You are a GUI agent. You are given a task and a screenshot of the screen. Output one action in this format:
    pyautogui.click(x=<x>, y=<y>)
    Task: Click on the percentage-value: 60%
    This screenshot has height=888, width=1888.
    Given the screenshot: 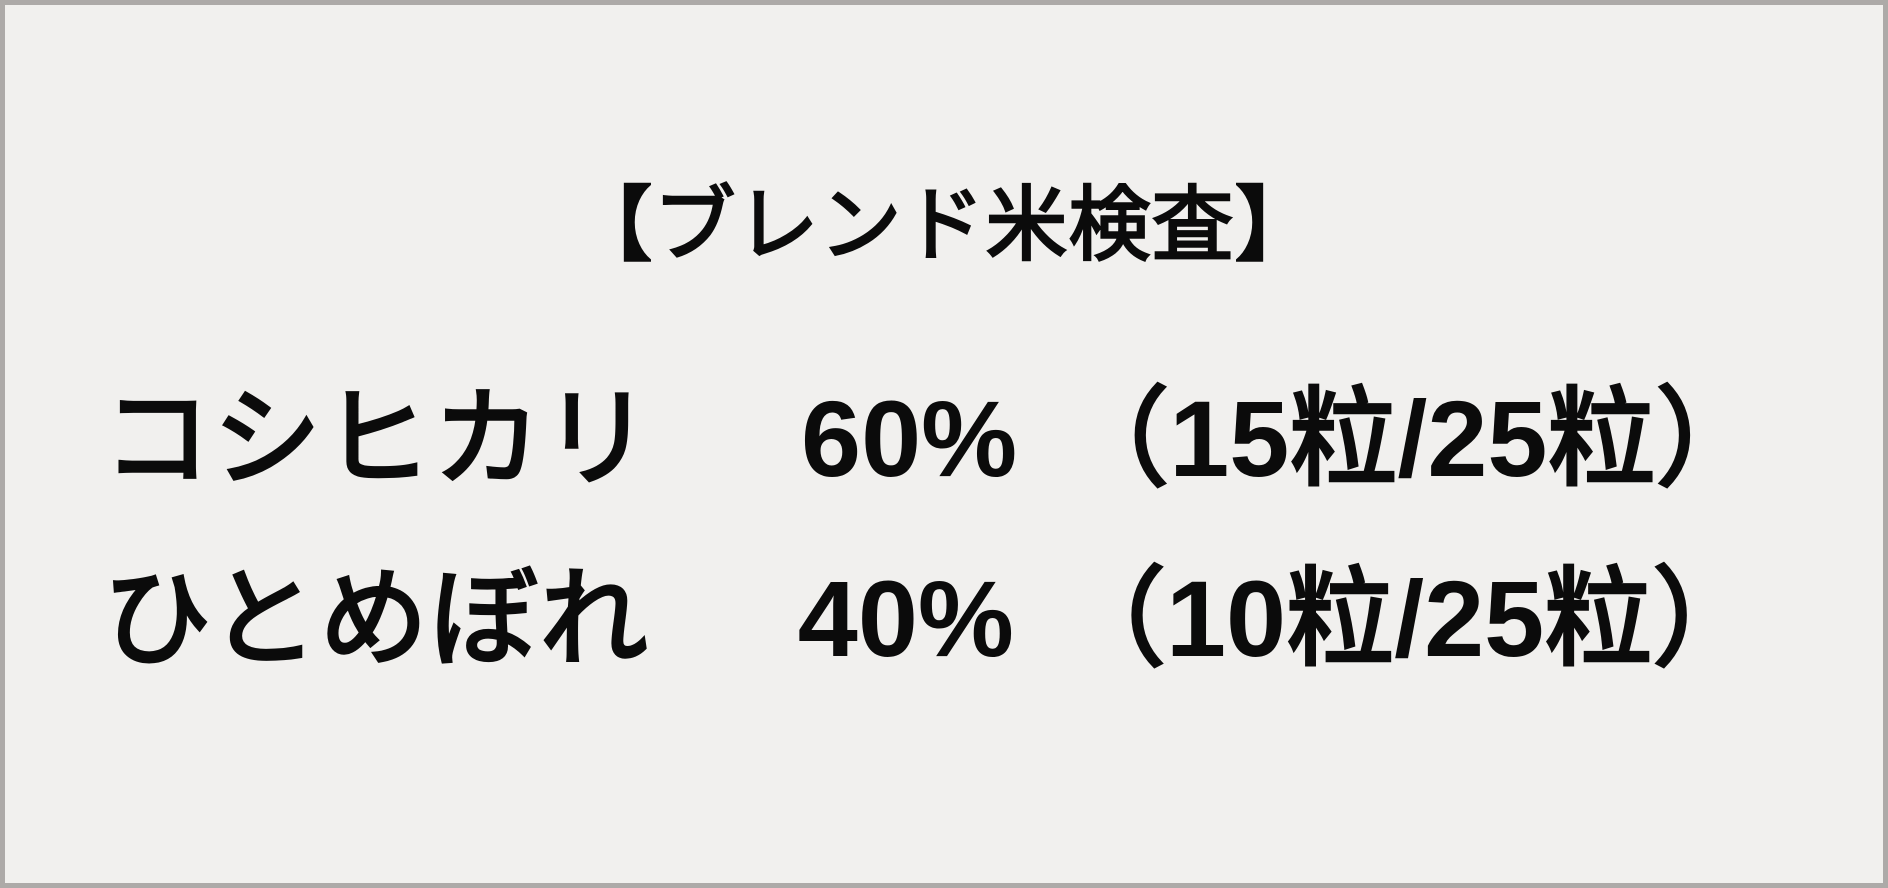 What is the action you would take?
    pyautogui.click(x=909, y=438)
    